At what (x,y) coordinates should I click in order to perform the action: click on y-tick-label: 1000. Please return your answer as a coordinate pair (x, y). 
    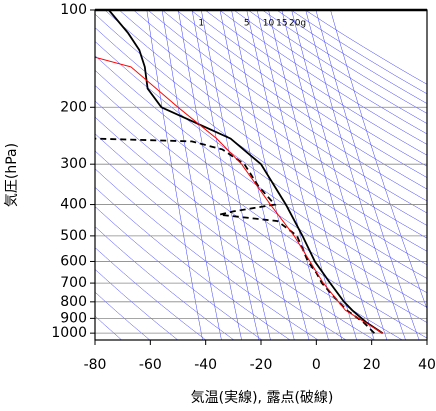
    Looking at the image, I should click on (69, 333).